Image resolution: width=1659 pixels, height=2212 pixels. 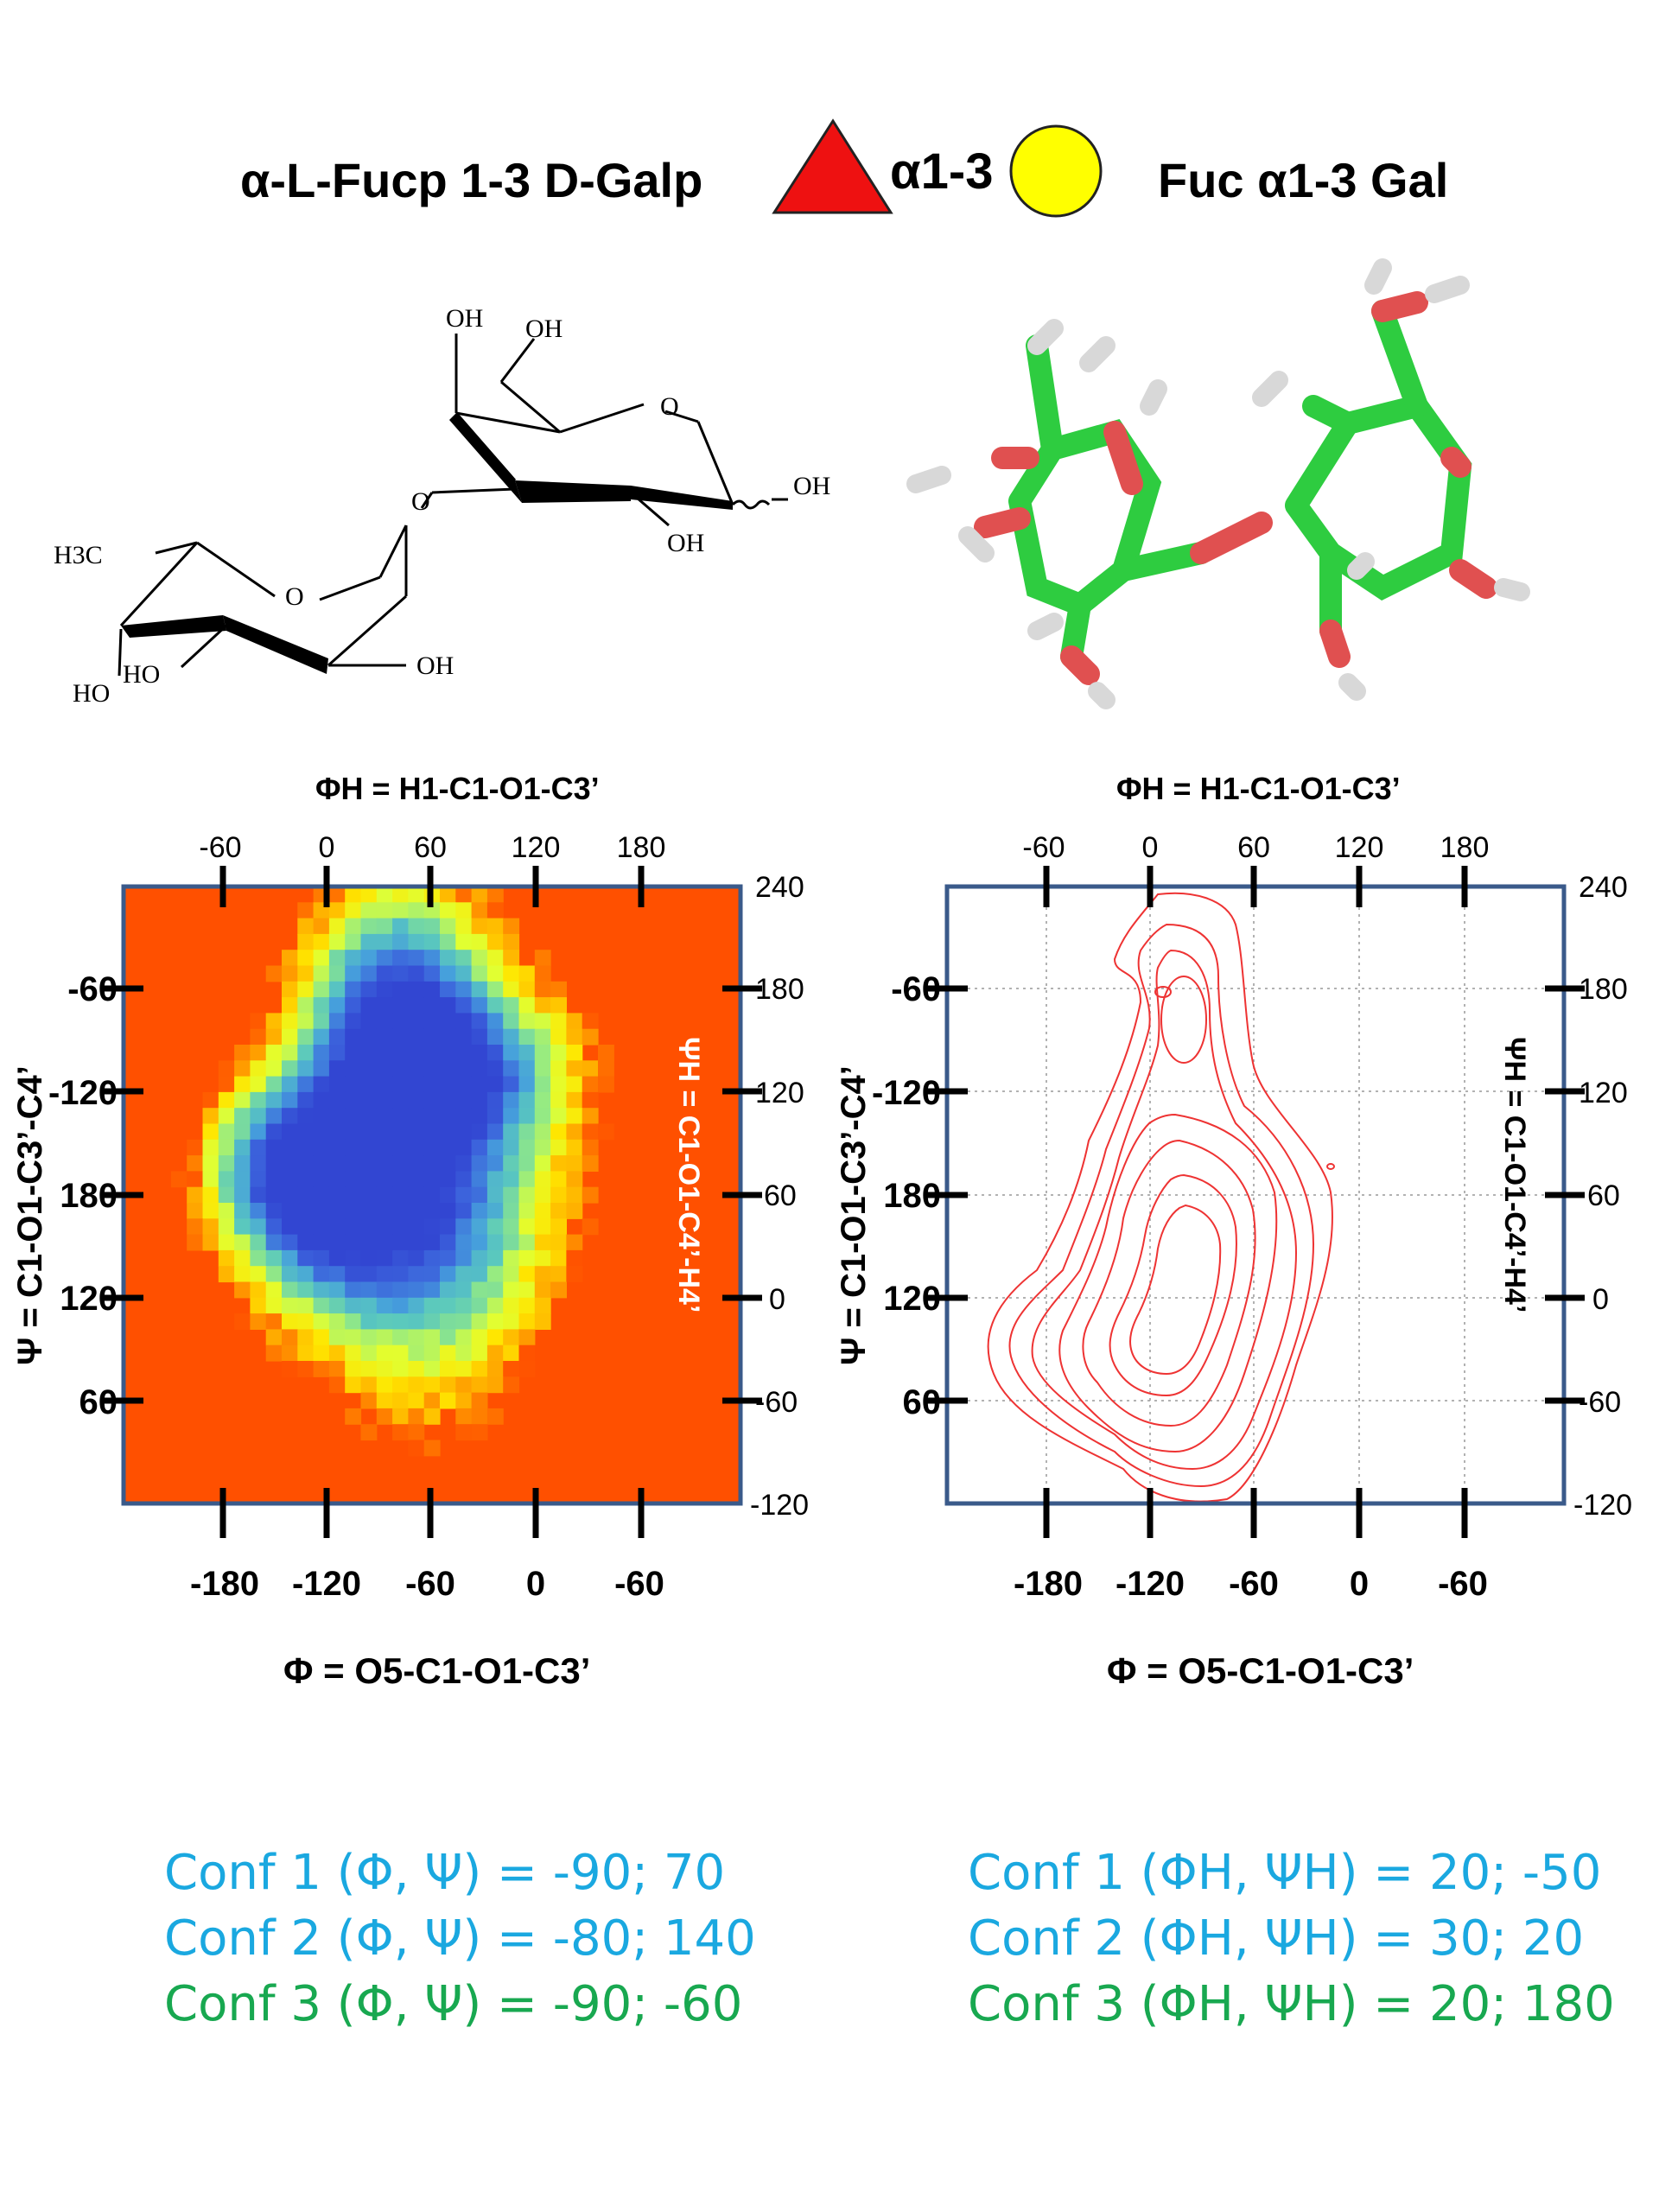 What do you see at coordinates (83, 1195) in the screenshot?
I see `left-left-ticks: -60 -120 180 120 60` at bounding box center [83, 1195].